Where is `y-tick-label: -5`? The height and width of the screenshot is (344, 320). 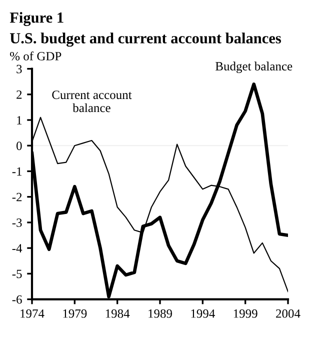 y-tick-label: -5 is located at coordinates (17, 274).